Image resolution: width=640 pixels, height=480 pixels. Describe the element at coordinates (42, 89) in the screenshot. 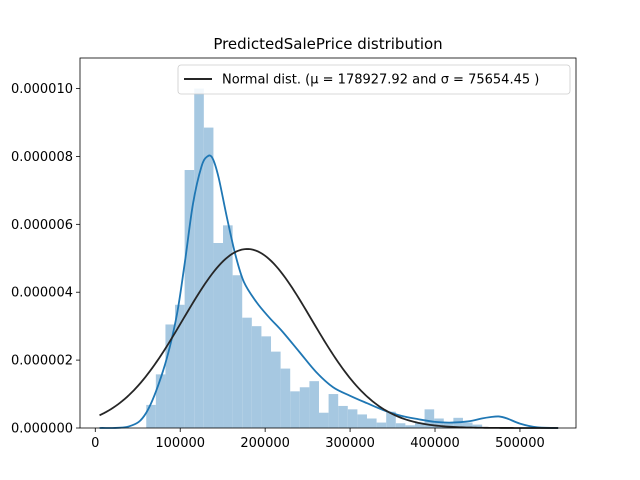

I see `y-tick-label: 0.000010` at that location.